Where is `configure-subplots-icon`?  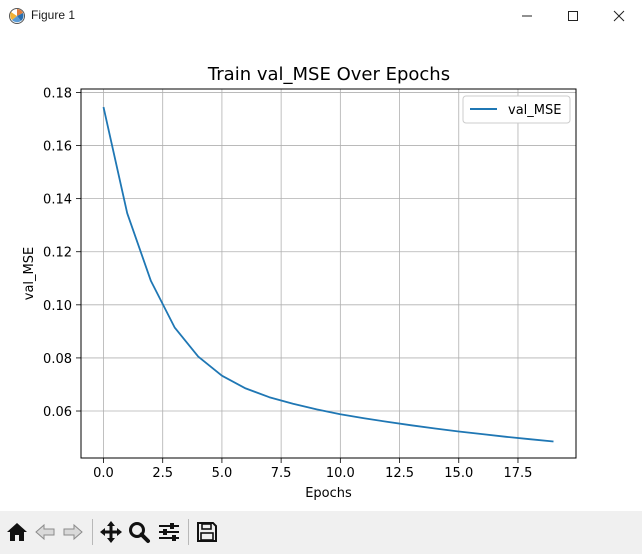 configure-subplots-icon is located at coordinates (169, 532).